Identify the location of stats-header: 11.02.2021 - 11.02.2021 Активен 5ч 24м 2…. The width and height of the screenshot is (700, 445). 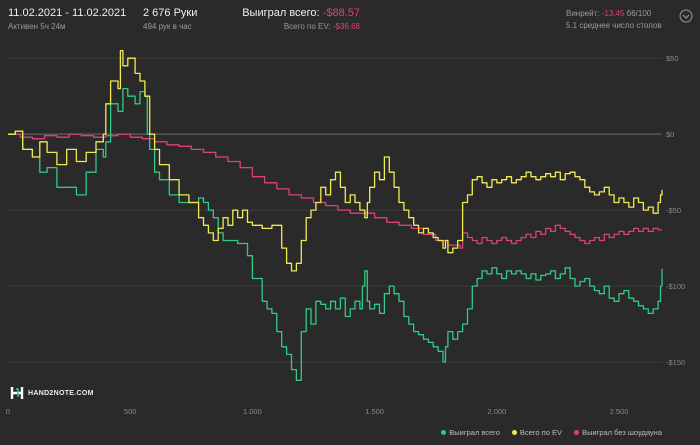
(350, 20).